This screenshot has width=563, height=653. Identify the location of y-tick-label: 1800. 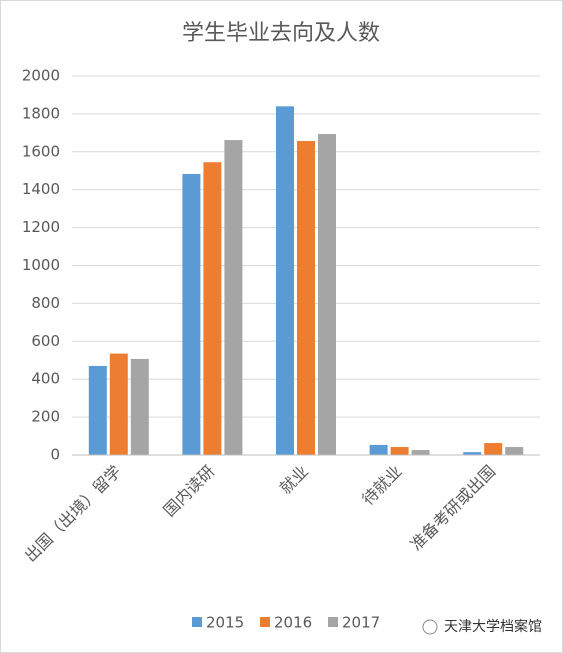
(41, 113).